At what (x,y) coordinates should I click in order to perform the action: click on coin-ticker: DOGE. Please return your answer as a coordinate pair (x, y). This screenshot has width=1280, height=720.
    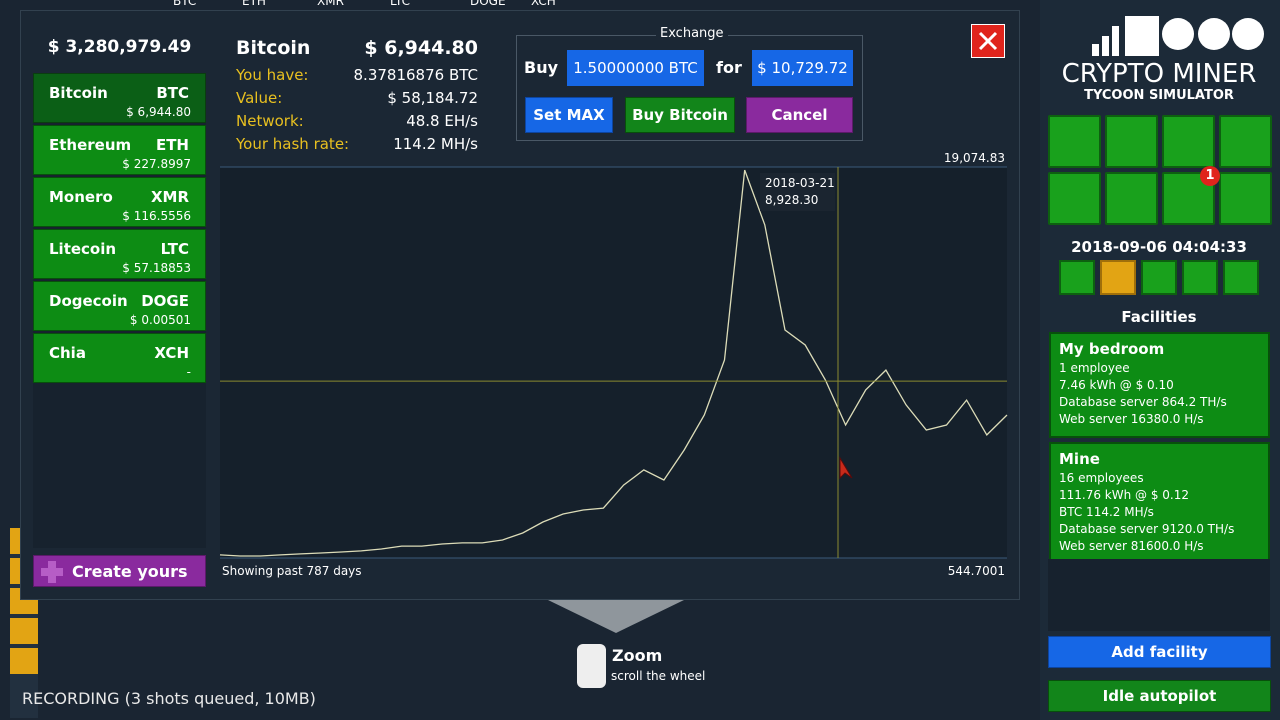
    Looking at the image, I should click on (165, 301).